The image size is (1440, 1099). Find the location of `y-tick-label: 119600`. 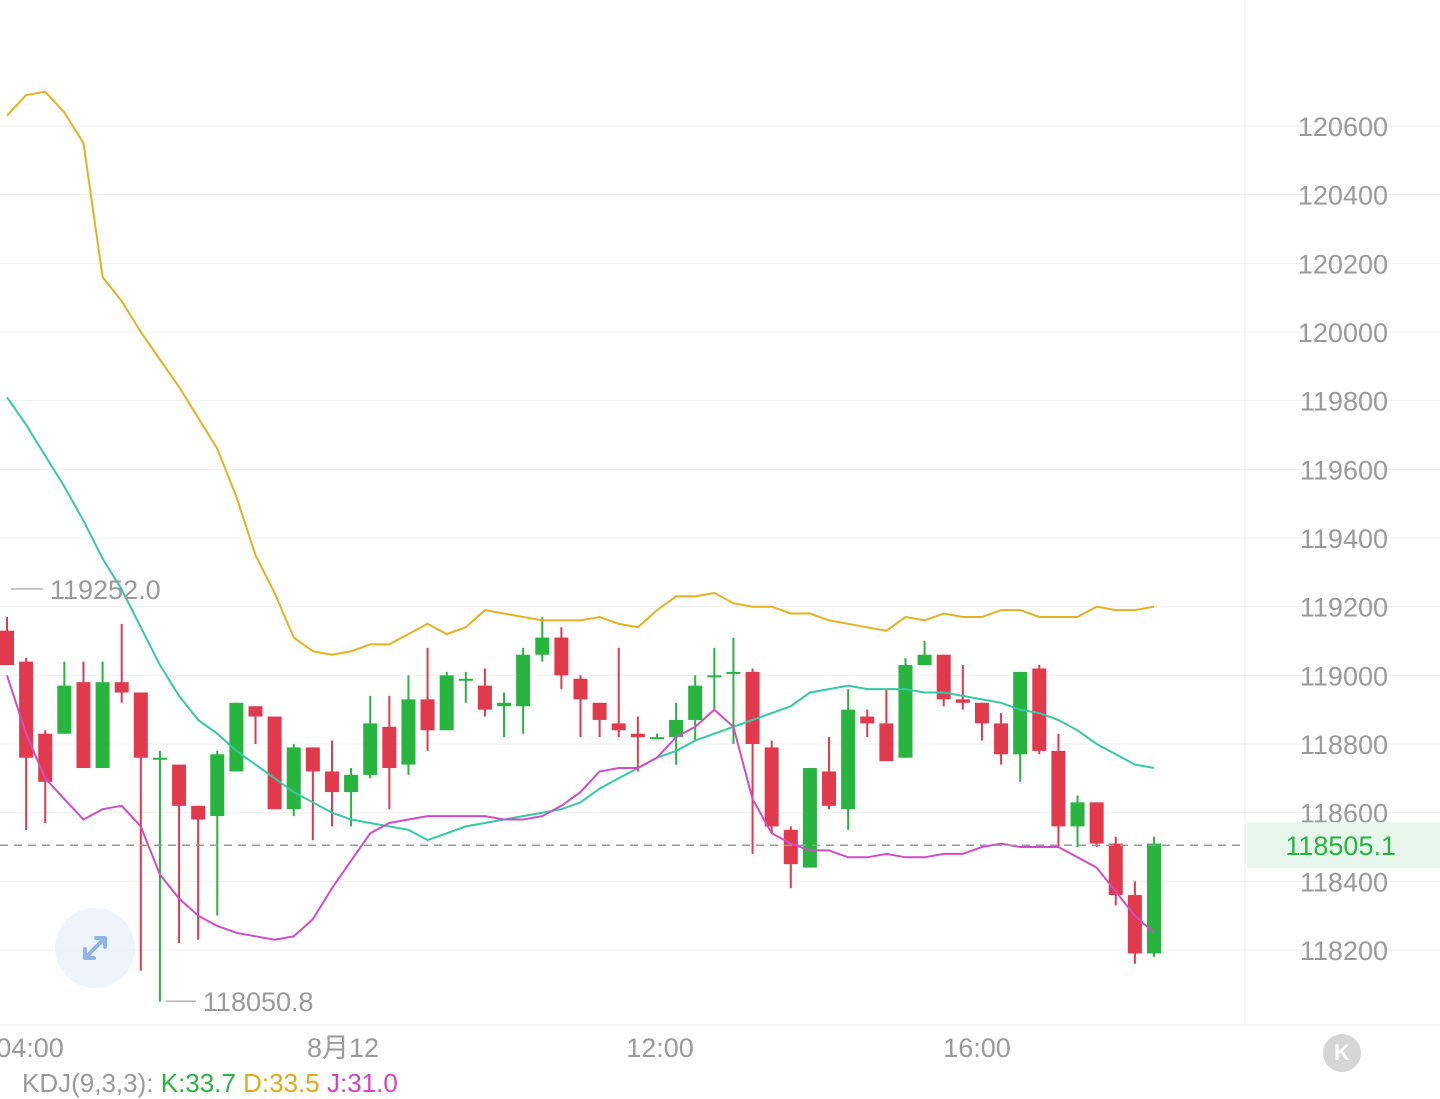

y-tick-label: 119600 is located at coordinates (1344, 470).